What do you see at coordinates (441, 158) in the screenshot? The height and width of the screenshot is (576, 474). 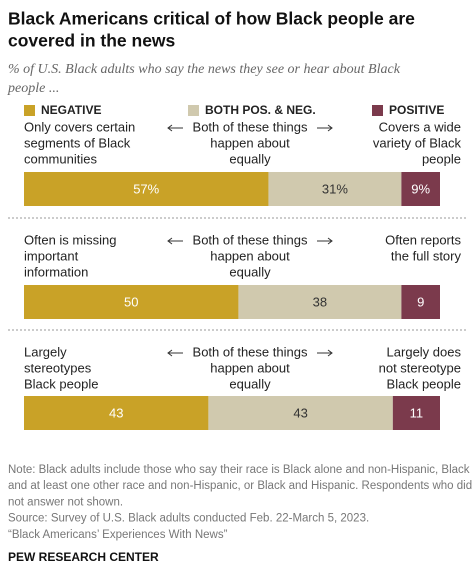 I see `right-label: people` at bounding box center [441, 158].